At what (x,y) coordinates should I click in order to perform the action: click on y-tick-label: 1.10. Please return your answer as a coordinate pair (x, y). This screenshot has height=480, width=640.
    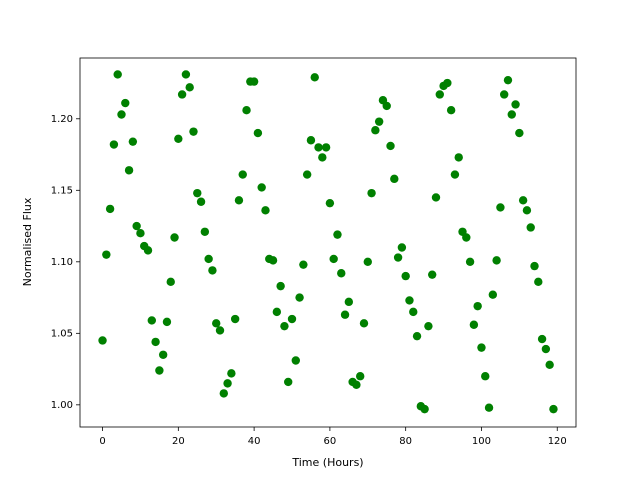
    Looking at the image, I should click on (62, 262).